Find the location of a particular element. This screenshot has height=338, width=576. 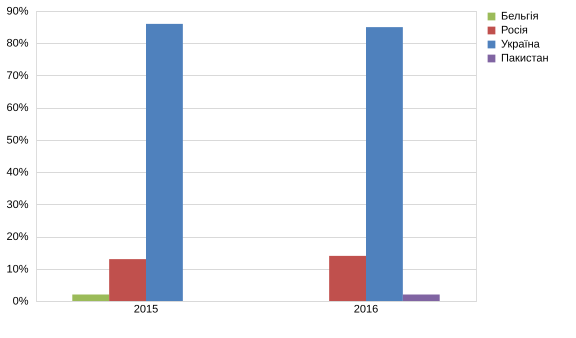

y-tick-label: 80% is located at coordinates (17, 44).